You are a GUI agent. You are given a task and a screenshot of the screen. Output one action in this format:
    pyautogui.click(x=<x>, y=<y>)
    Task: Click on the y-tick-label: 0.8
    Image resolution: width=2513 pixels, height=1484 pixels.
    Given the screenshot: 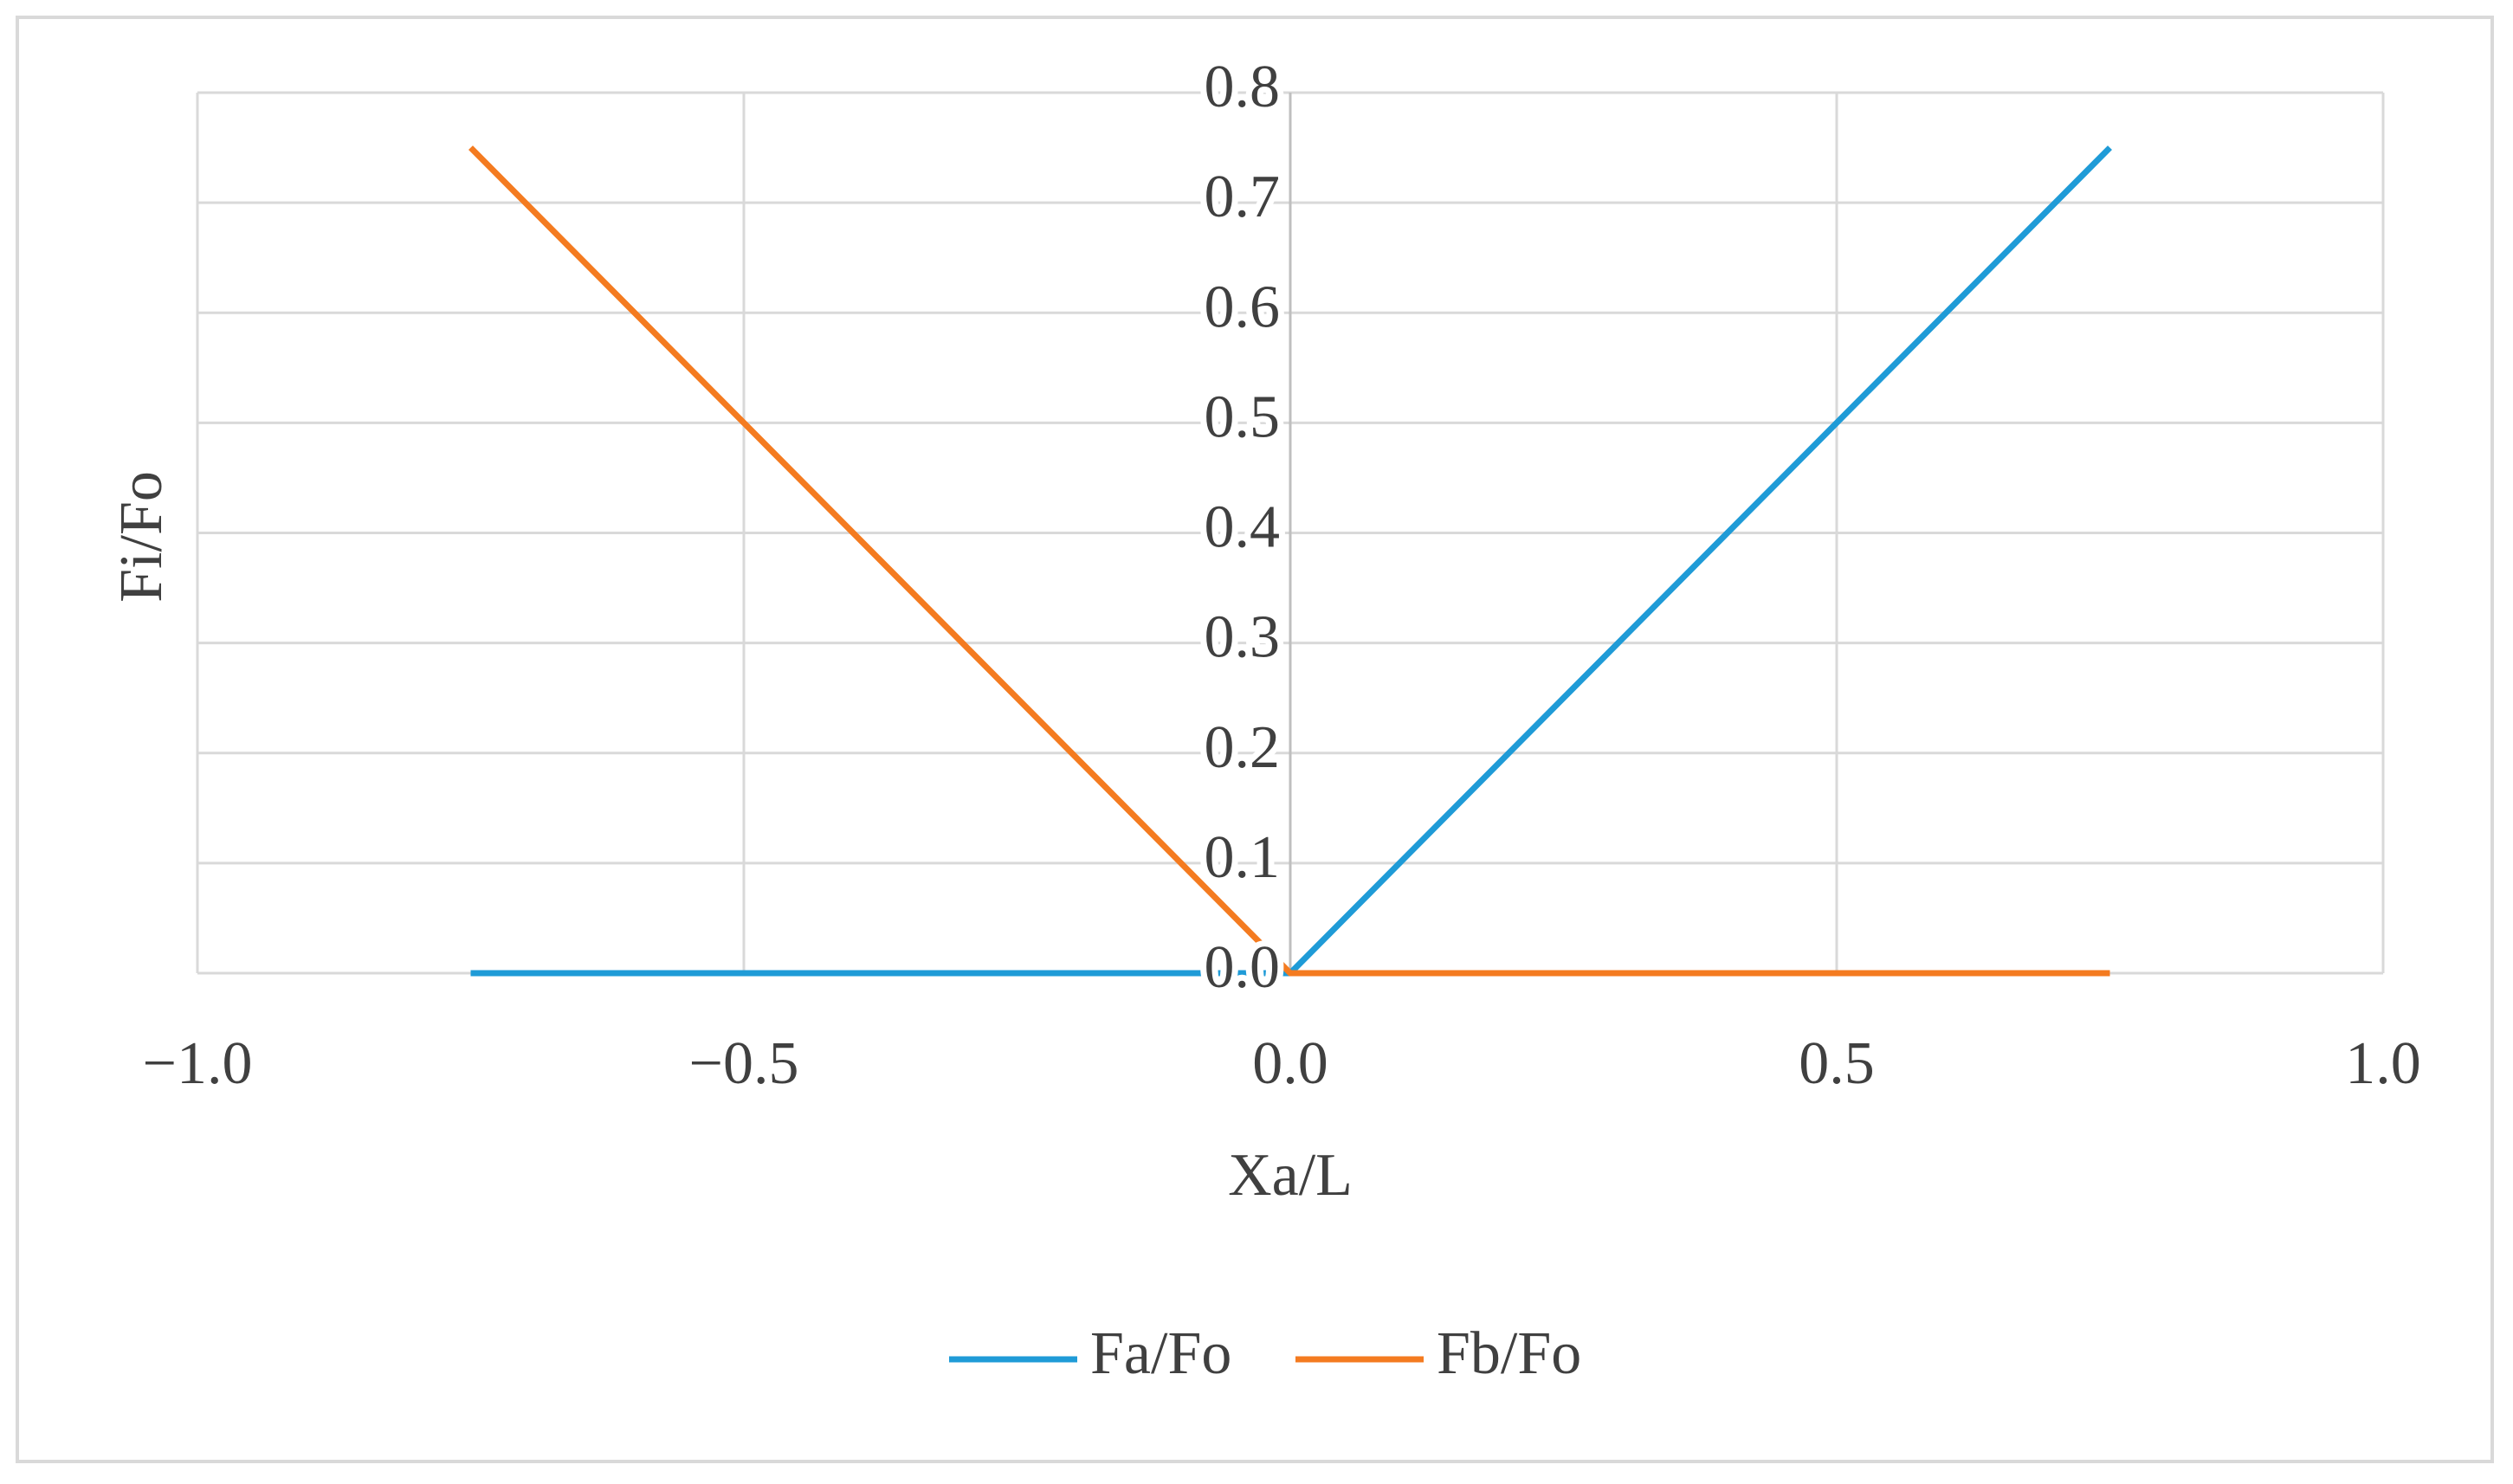 What is the action you would take?
    pyautogui.click(x=1243, y=87)
    